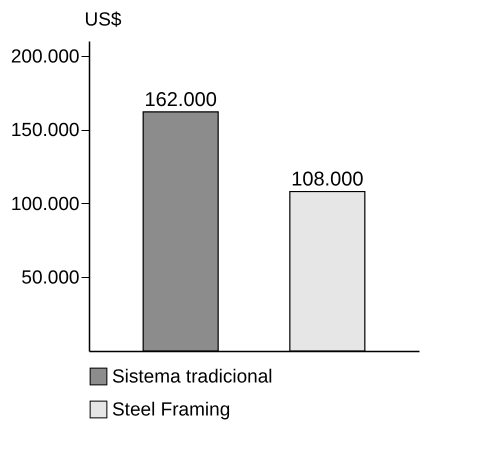 This screenshot has height=464, width=483. Describe the element at coordinates (45, 57) in the screenshot. I see `y-tick-label: 200.000` at that location.